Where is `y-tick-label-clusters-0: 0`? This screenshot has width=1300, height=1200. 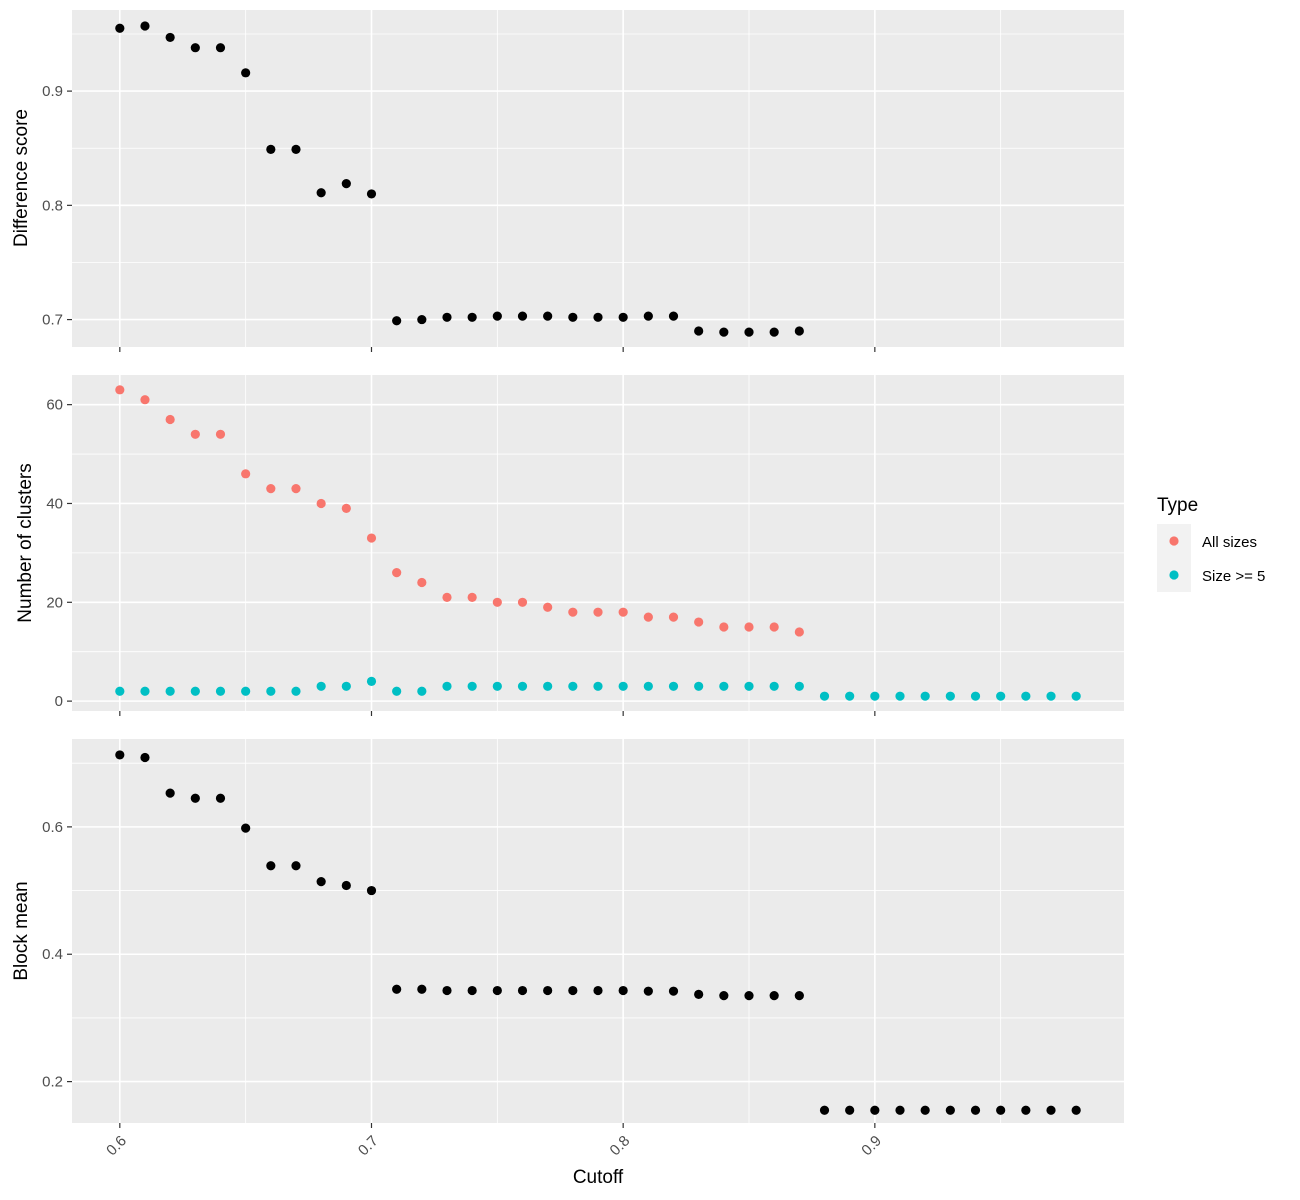
y-tick-label-clusters-0: 0 is located at coordinates (59, 701).